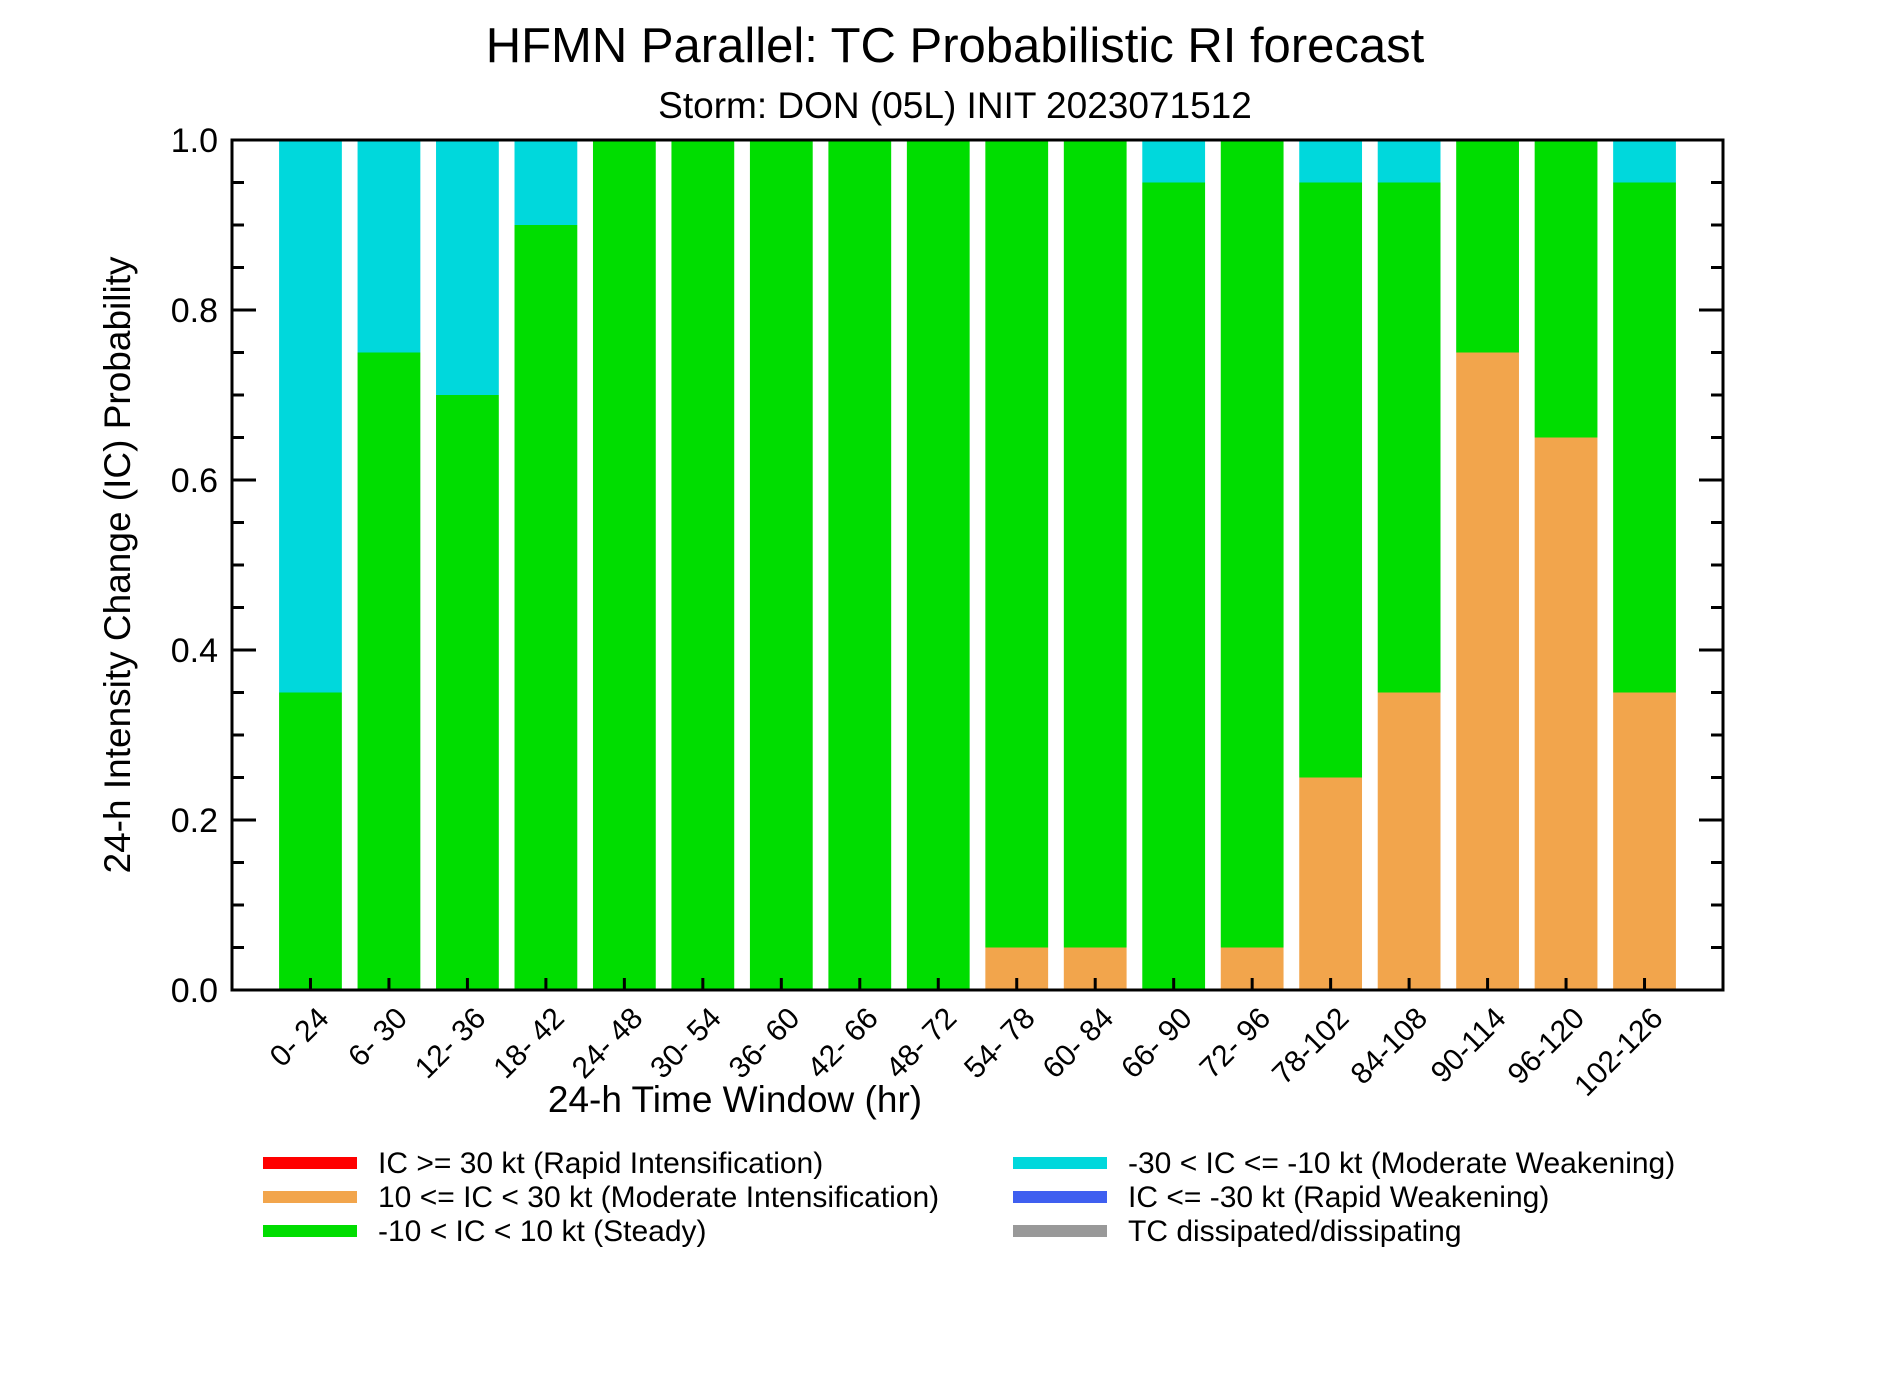  Describe the element at coordinates (1235, 1043) in the screenshot. I see `x-tick-label: 72- 96` at that location.